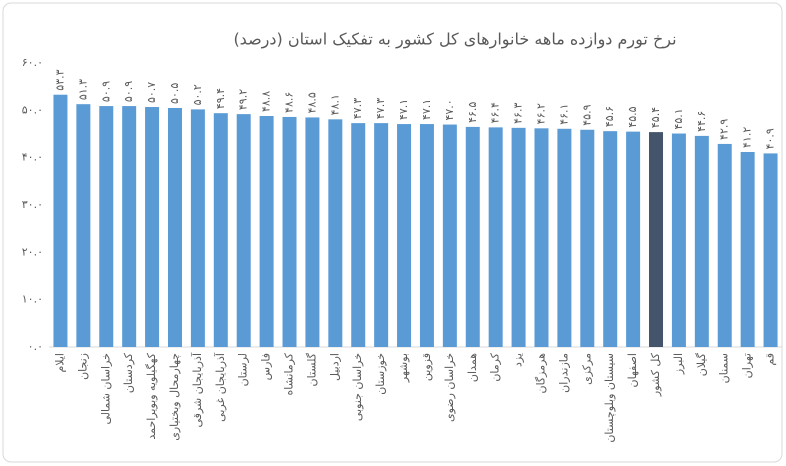 The height and width of the screenshot is (466, 786). Describe the element at coordinates (32, 299) in the screenshot. I see `y-tick-label: ۱۰.۰` at that location.